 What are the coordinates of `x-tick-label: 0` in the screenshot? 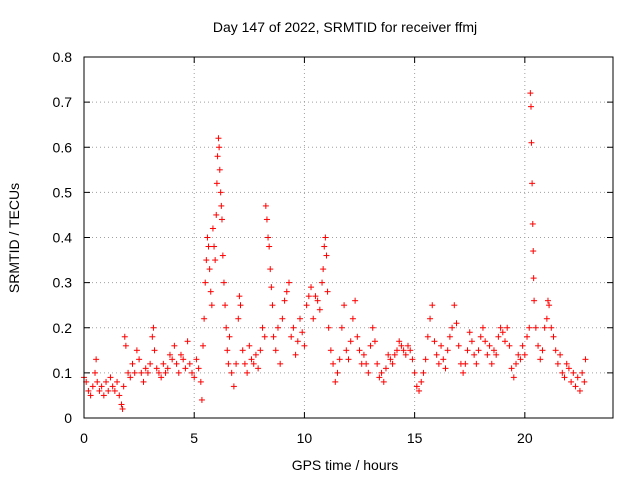 It's located at (84, 438).